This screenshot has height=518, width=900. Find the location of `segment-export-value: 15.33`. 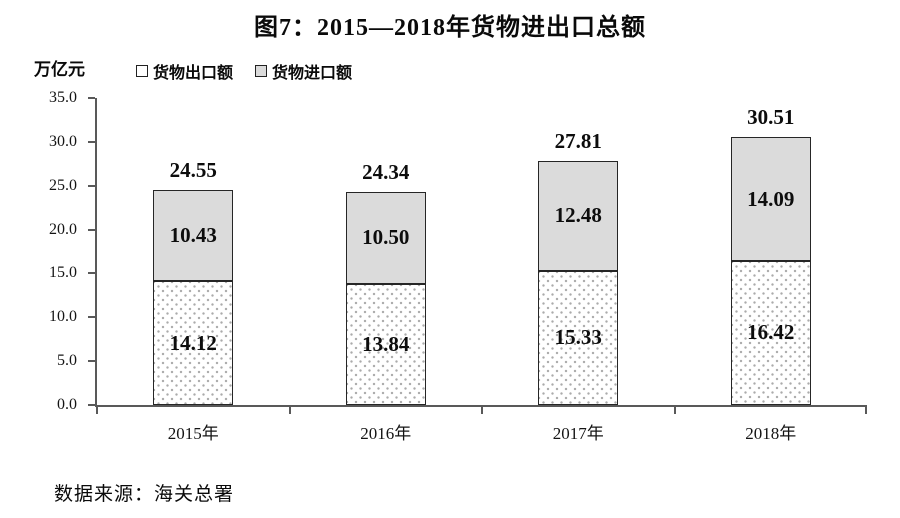

segment-export-value: 15.33 is located at coordinates (578, 337).